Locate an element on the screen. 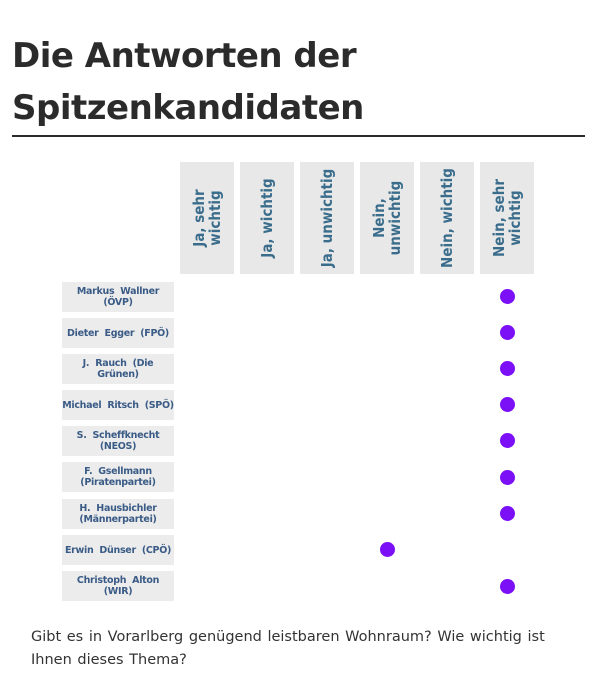 This screenshot has height=690, width=600. candidate-name: S. Scheffknecht (NEOS) is located at coordinates (118, 441).